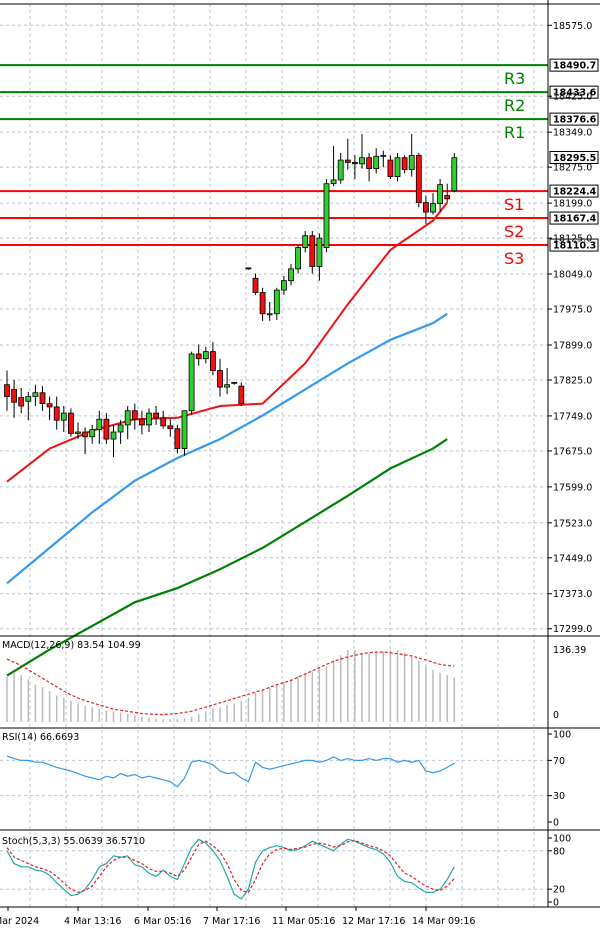  What do you see at coordinates (556, 715) in the screenshot?
I see `macd-tick-label: 0` at bounding box center [556, 715].